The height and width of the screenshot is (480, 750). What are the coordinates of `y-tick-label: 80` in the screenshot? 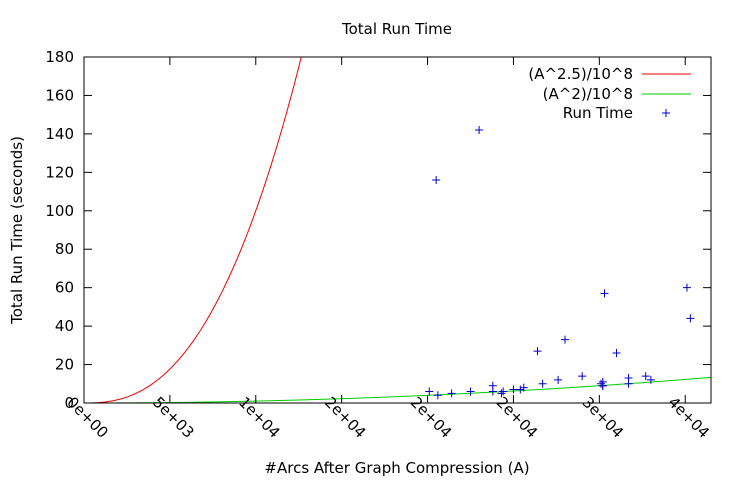 It's located at (64, 249).